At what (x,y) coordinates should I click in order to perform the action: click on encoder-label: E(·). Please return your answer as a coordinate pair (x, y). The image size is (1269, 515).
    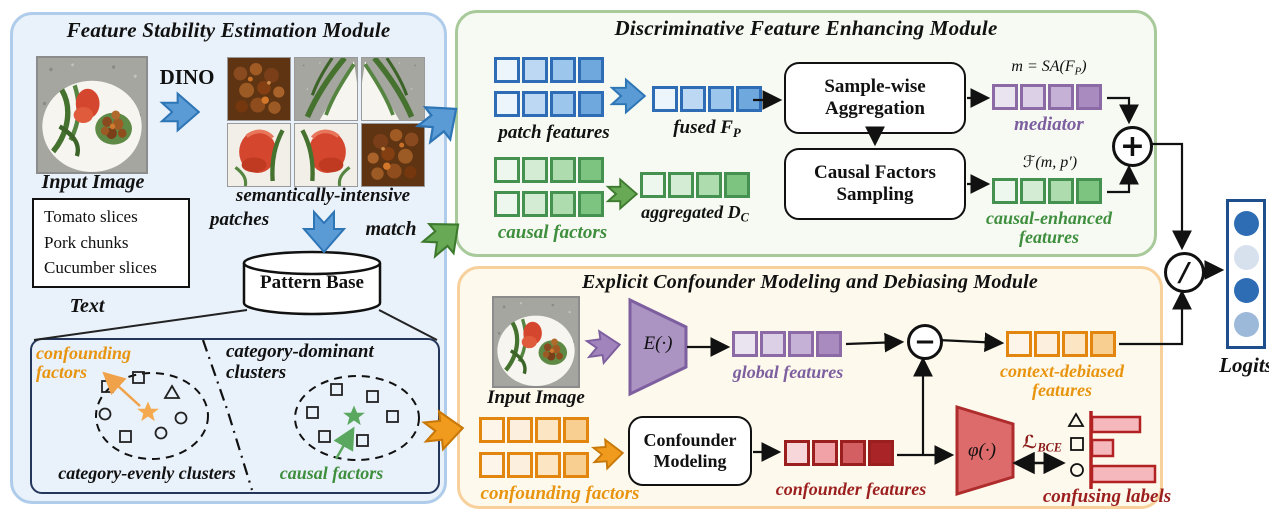
    Looking at the image, I should click on (658, 343).